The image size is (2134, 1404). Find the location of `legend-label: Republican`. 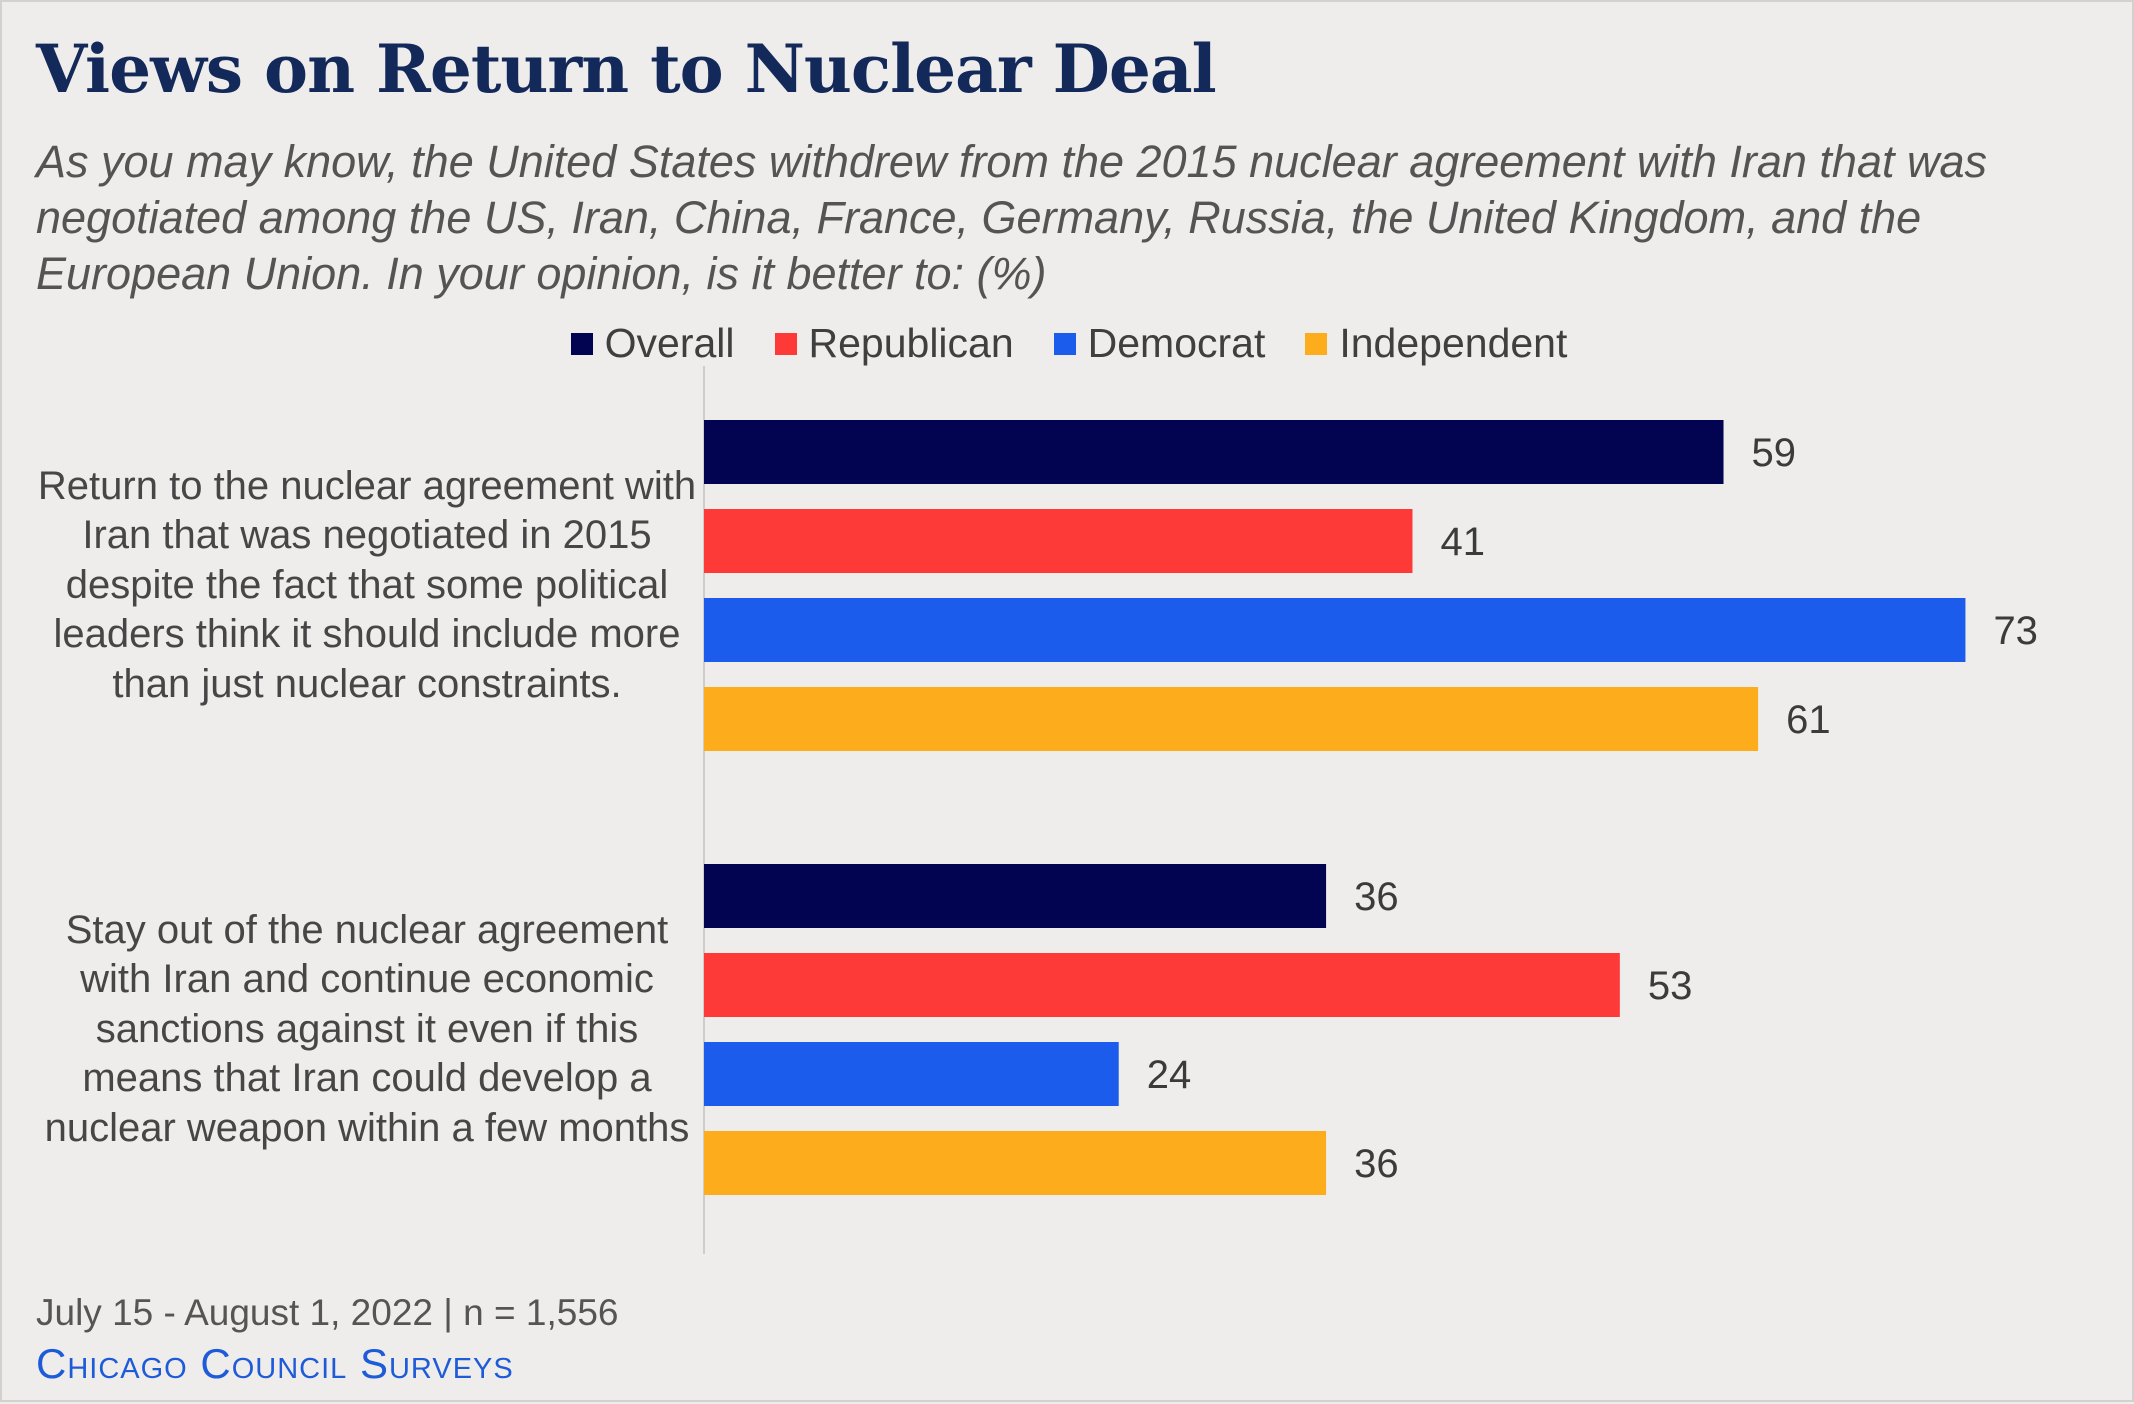

legend-label: Republican is located at coordinates (911, 343).